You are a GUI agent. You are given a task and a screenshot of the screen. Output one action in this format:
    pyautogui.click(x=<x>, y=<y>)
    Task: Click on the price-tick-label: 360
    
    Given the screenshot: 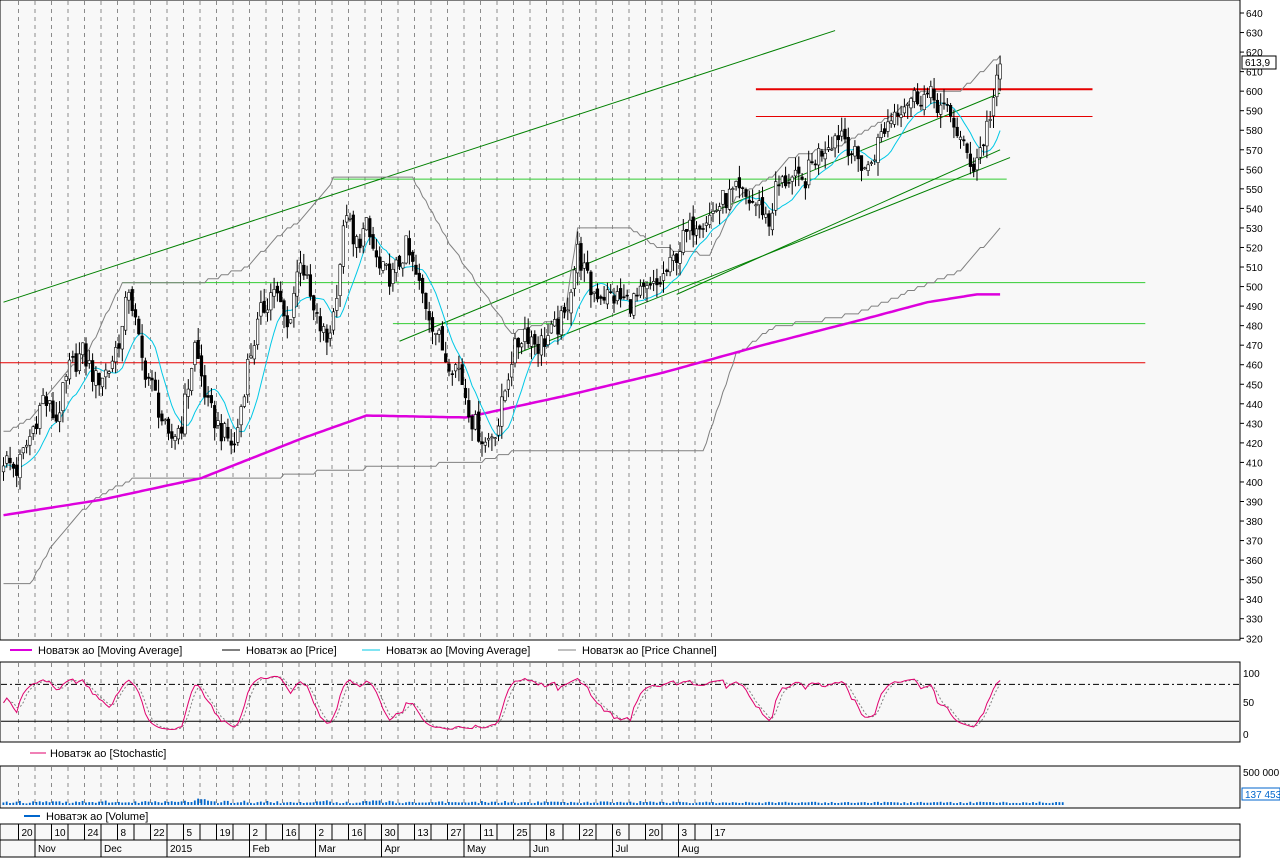 What is the action you would take?
    pyautogui.click(x=1254, y=561)
    